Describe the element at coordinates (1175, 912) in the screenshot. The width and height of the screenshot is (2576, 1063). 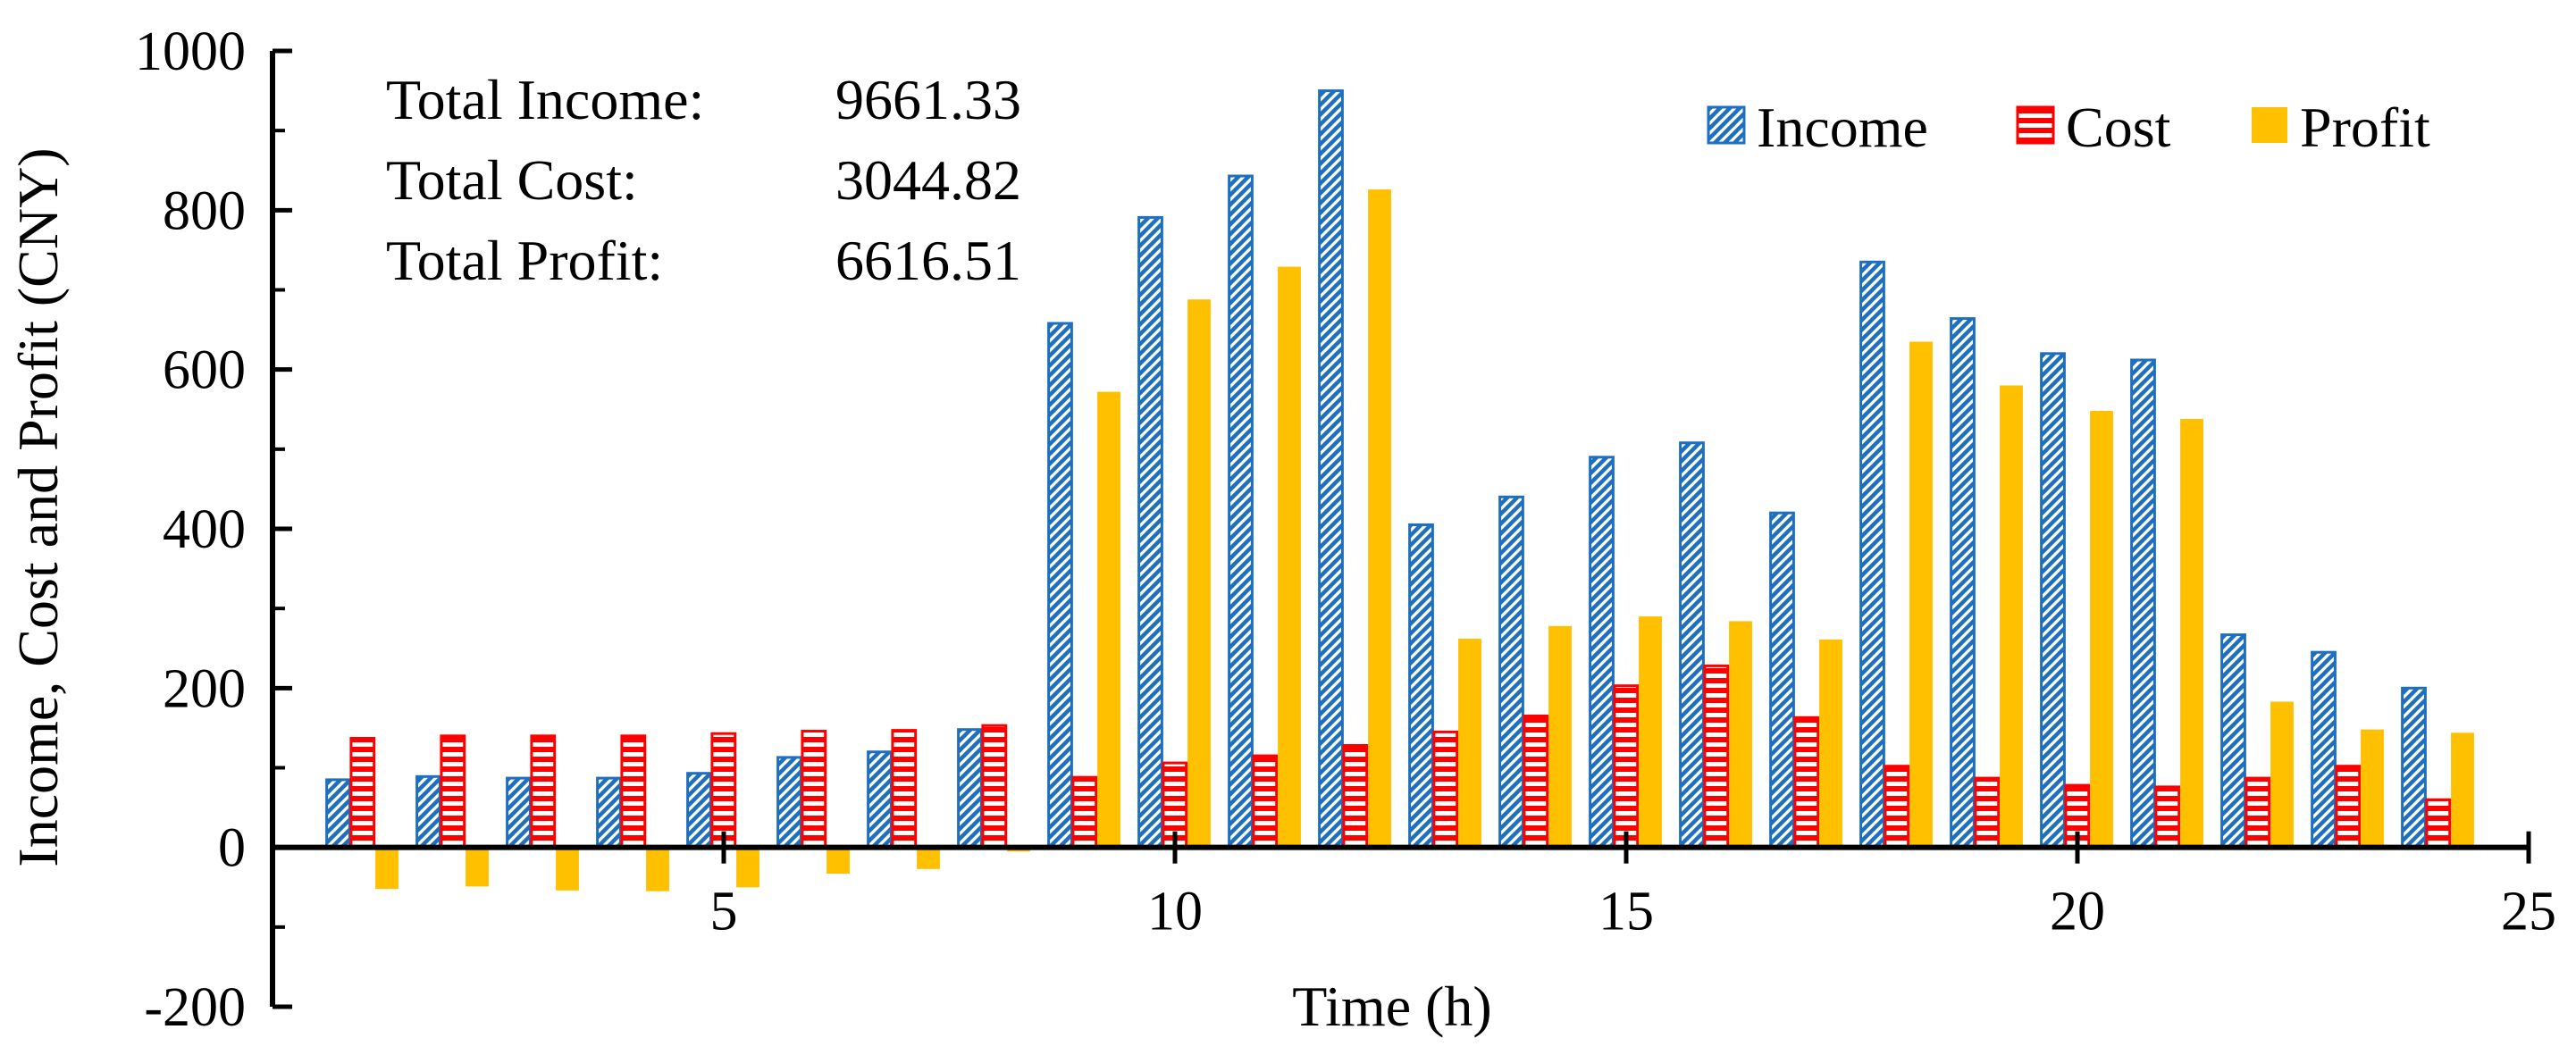
I see `x-tick-label-10: 10` at that location.